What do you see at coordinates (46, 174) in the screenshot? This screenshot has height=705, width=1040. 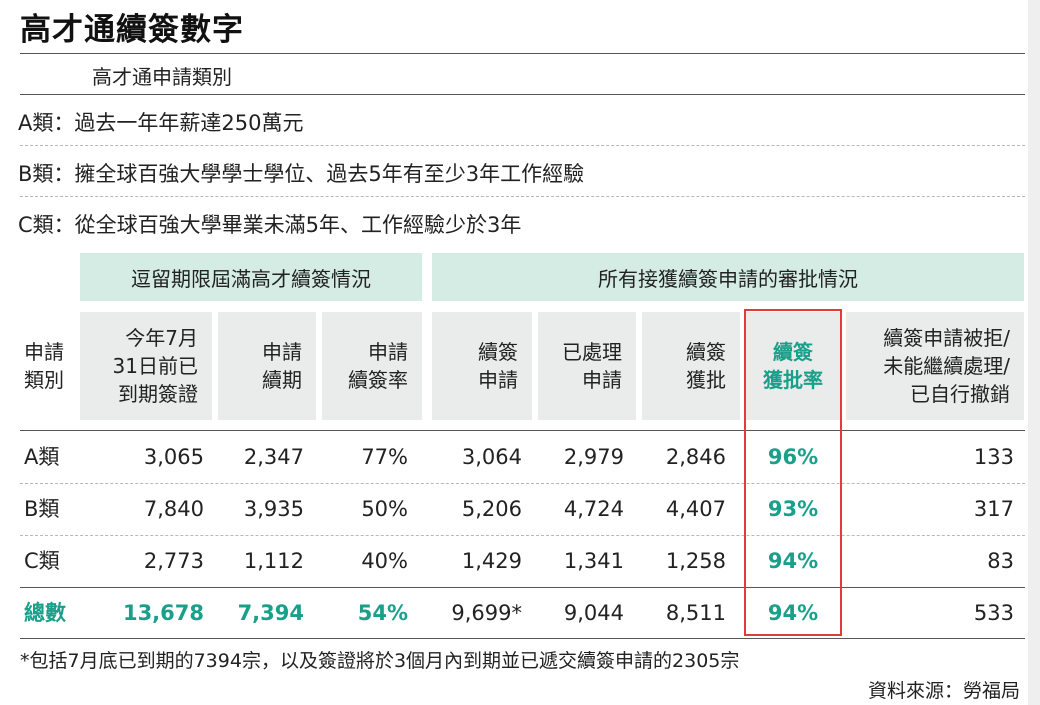 I see `category-b-label: B類：` at bounding box center [46, 174].